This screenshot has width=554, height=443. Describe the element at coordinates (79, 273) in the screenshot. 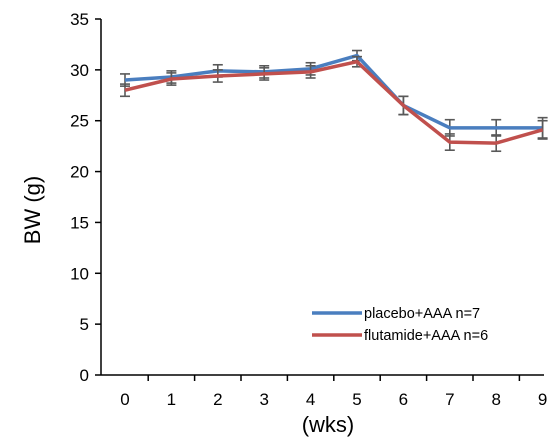

I see `y-tick-label: 10` at that location.